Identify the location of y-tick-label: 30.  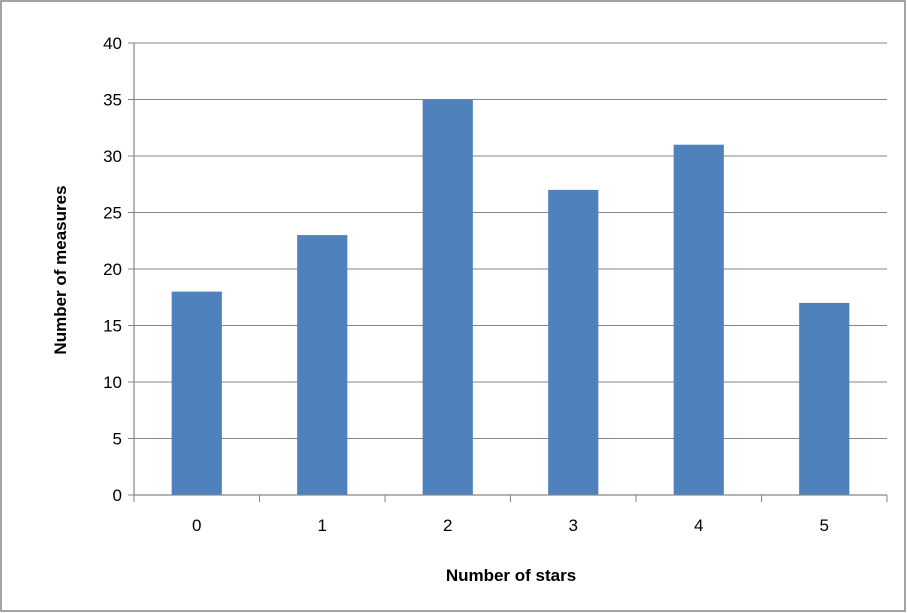
(112, 156).